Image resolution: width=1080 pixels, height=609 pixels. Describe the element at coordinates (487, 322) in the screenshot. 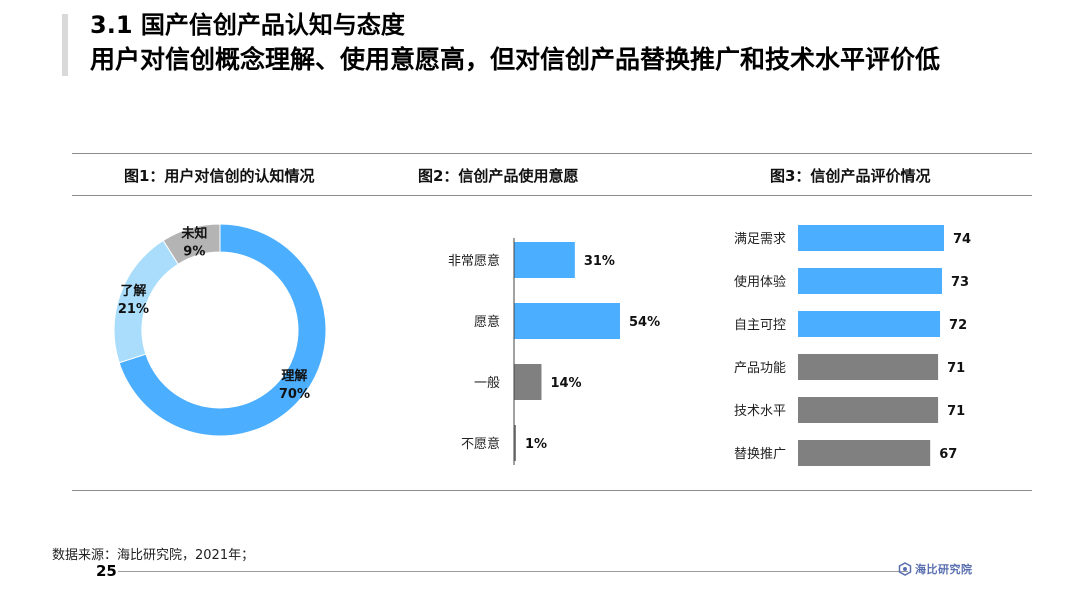

I see `willingness-category-label-1: 愿意` at that location.